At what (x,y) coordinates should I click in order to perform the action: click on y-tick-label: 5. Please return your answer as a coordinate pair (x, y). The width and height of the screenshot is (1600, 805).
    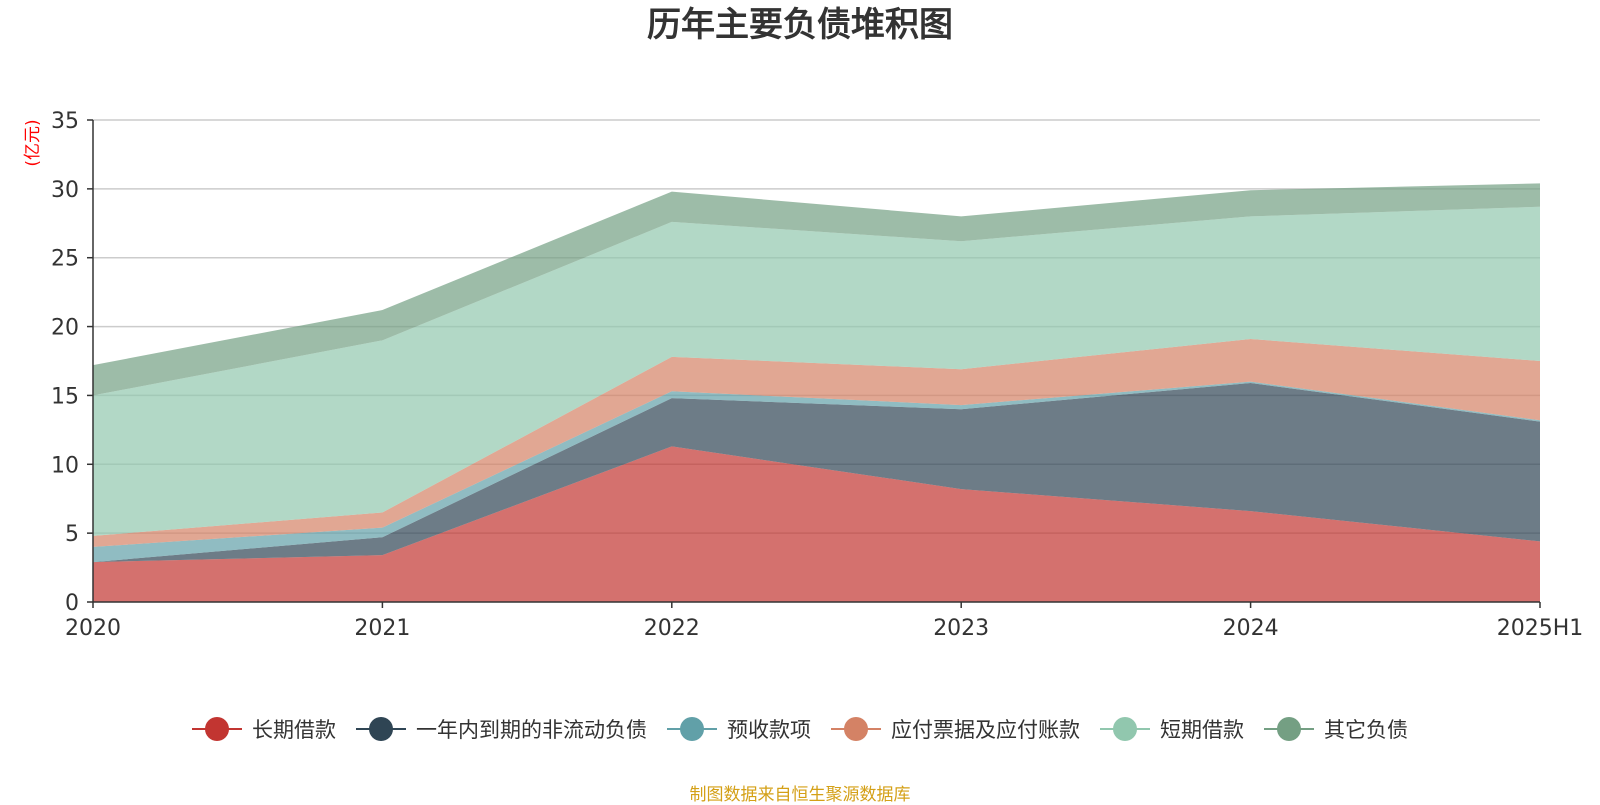
    Looking at the image, I should click on (72, 534).